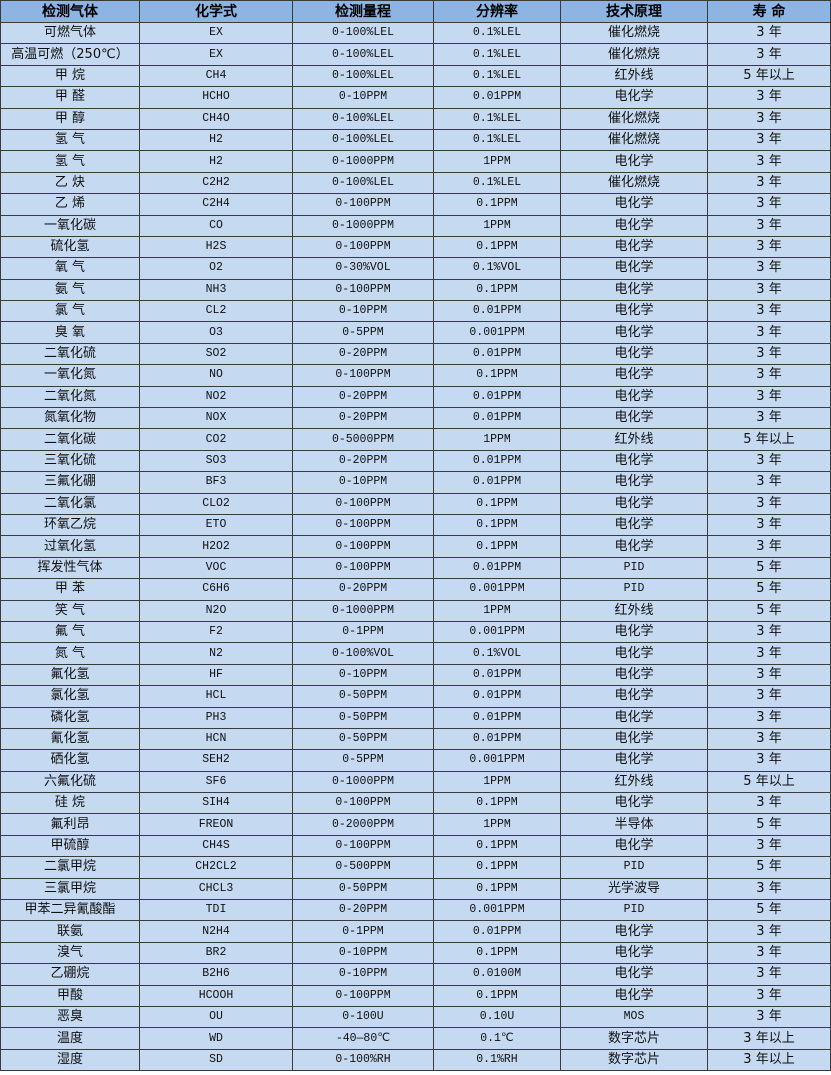  What do you see at coordinates (70, 589) in the screenshot?
I see `gas-name-cell: 甲 苯` at bounding box center [70, 589].